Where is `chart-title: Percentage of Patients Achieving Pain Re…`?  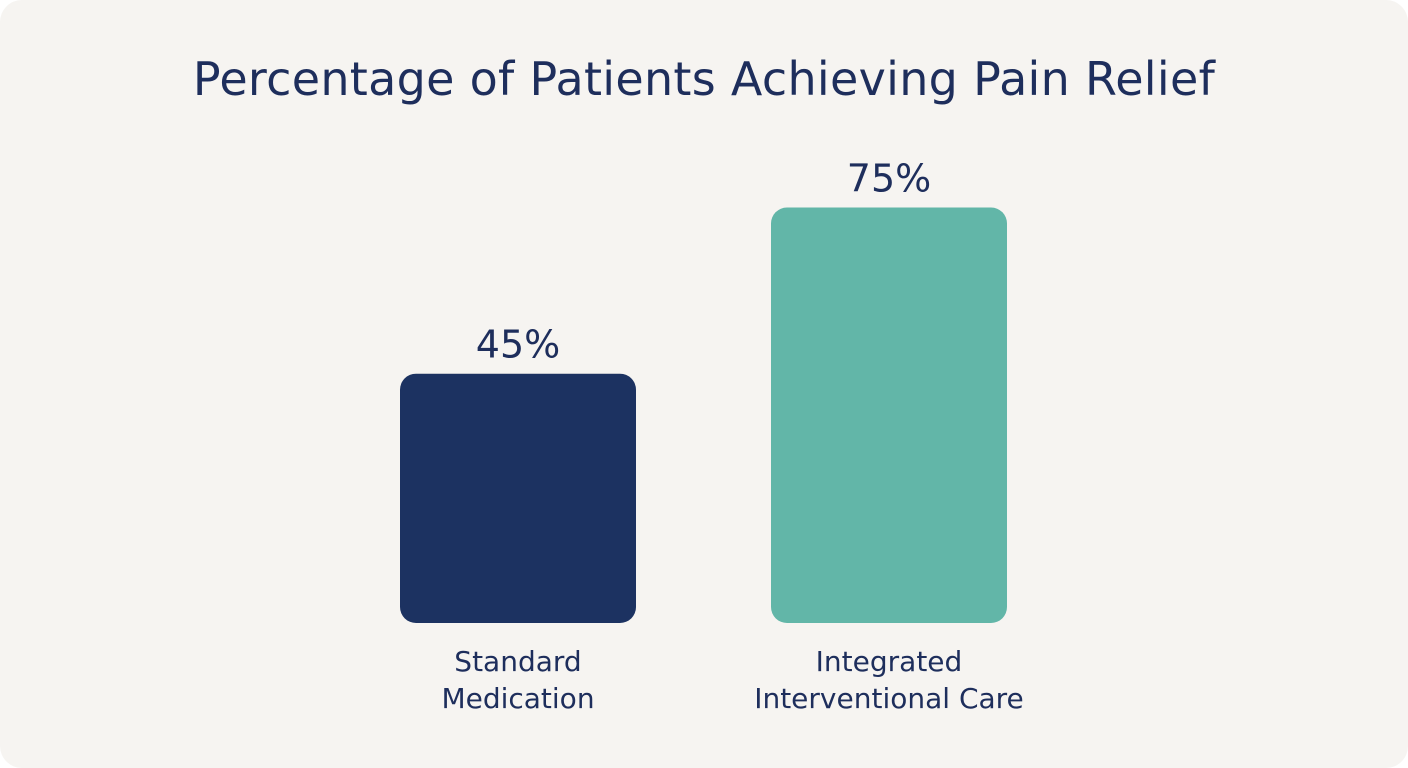
chart-title: Percentage of Patients Achieving Pain Re… is located at coordinates (704, 79).